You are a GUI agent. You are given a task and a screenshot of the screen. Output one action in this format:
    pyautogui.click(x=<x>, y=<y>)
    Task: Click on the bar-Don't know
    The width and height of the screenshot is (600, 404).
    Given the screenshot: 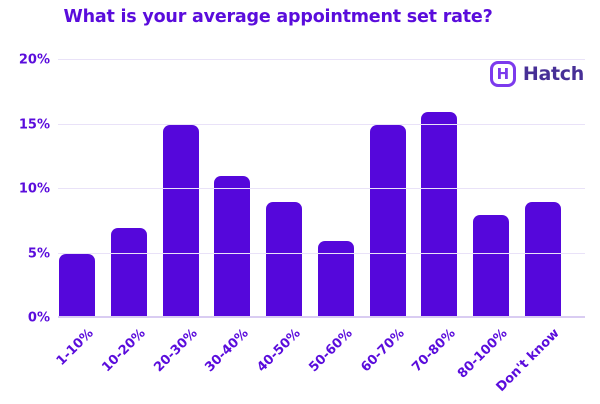 What is the action you would take?
    pyautogui.click(x=542, y=259)
    